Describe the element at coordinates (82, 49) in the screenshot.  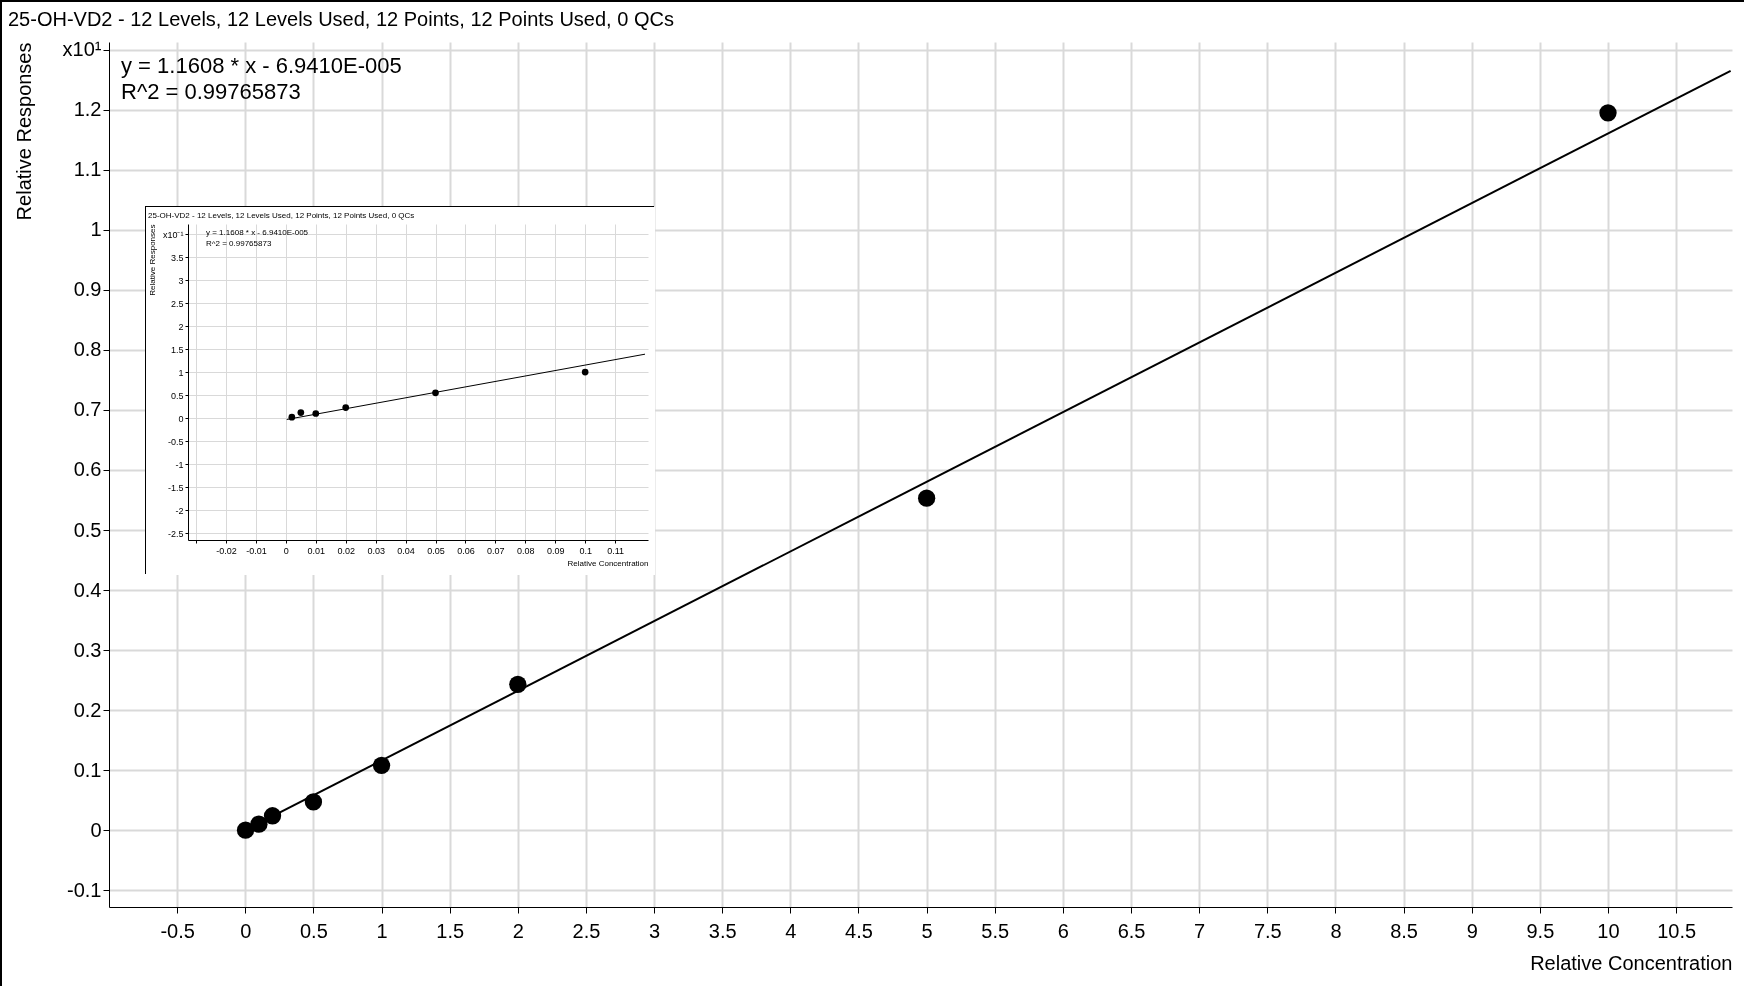
I see `y-tick-label: x10¹` at that location.